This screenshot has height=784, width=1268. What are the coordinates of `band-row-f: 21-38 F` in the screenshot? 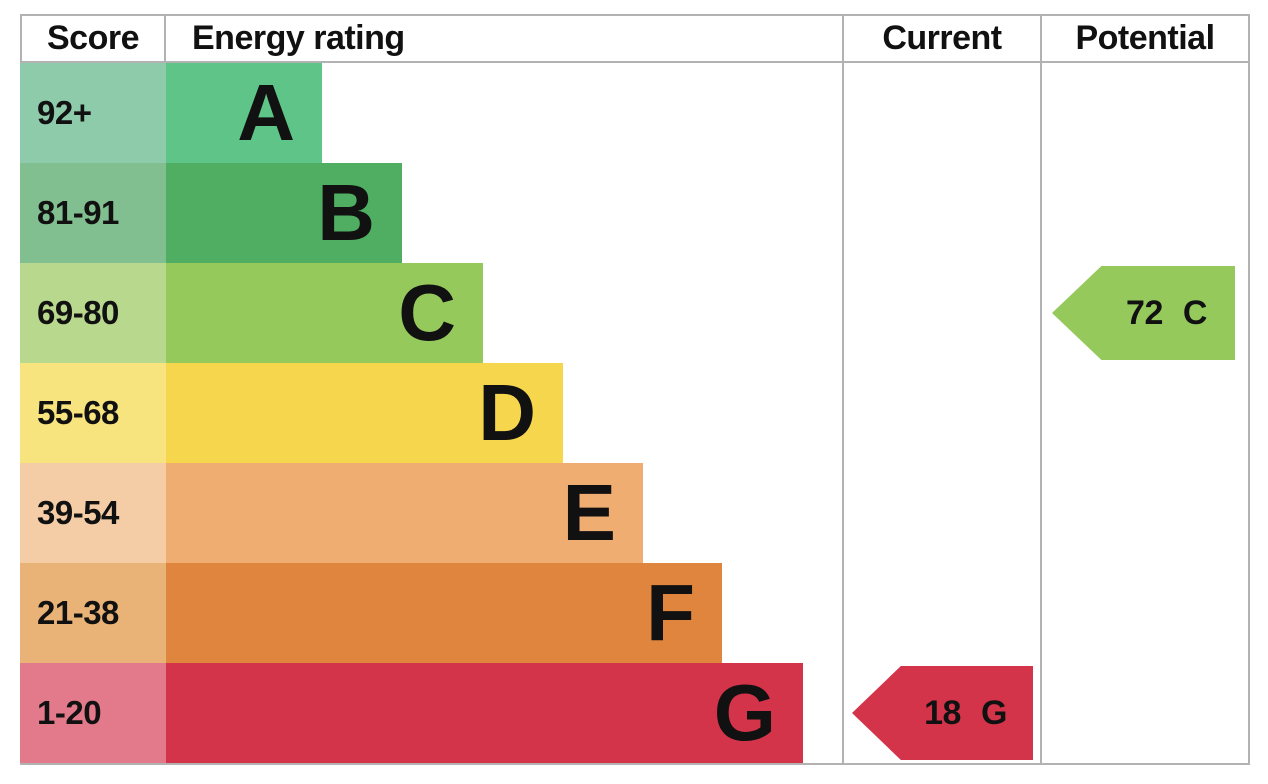 It's located at (530, 613).